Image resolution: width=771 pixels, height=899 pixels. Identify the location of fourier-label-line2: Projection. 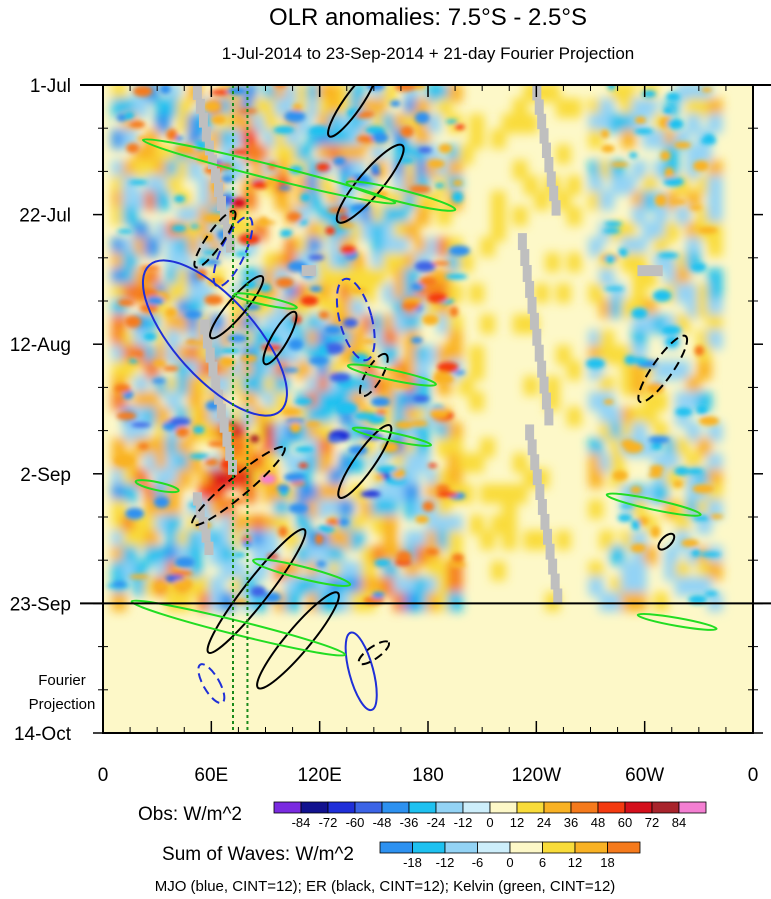
(62, 704).